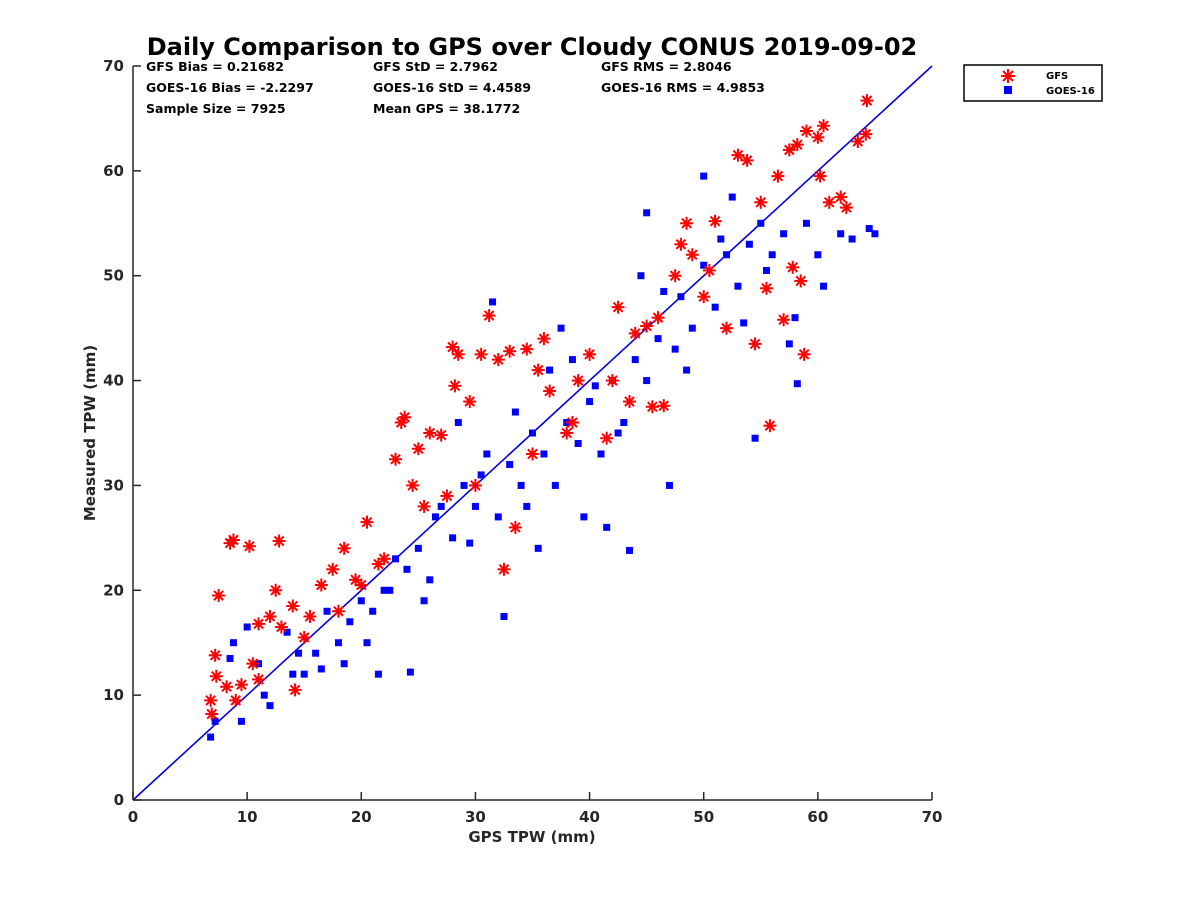  I want to click on legend-box, so click(1033, 83).